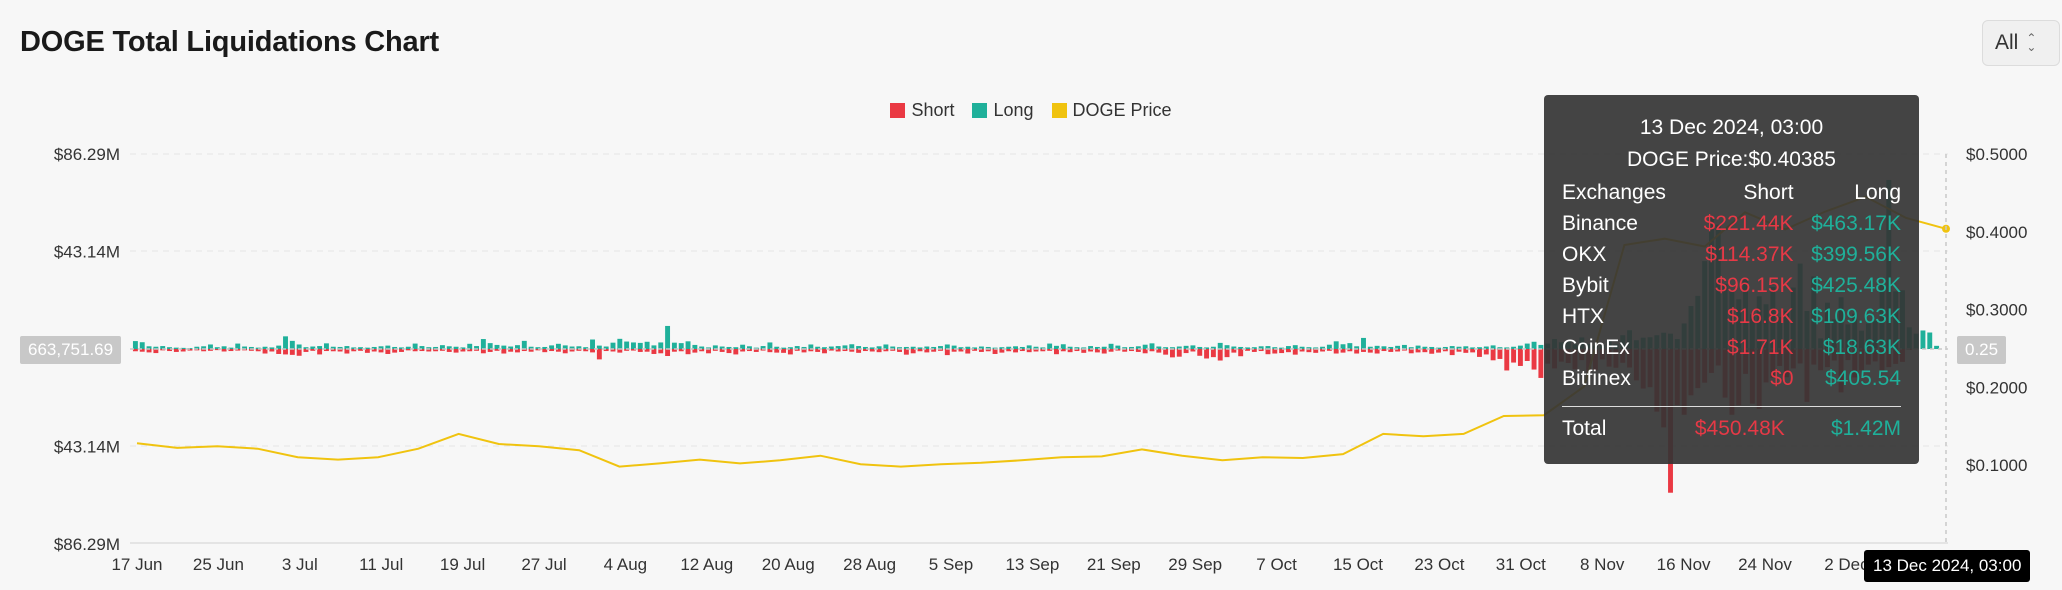 This screenshot has height=590, width=2062. What do you see at coordinates (1584, 254) in the screenshot?
I see `tooltip-exchange: OKX` at bounding box center [1584, 254].